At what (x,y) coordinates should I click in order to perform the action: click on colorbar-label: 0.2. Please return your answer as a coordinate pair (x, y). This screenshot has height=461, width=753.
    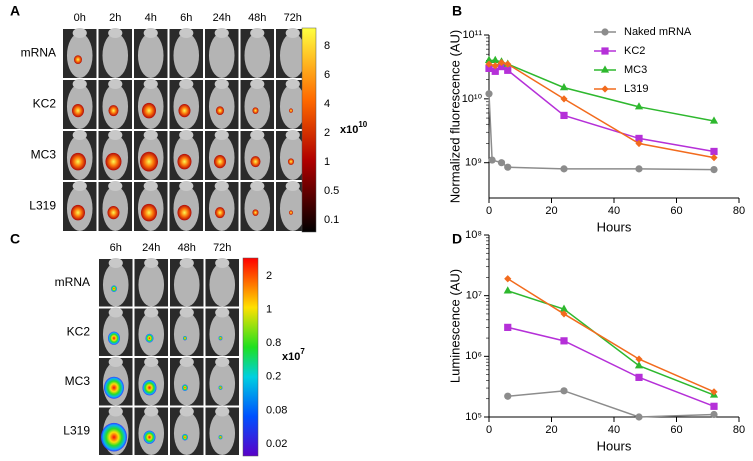
    Looking at the image, I should click on (273, 377).